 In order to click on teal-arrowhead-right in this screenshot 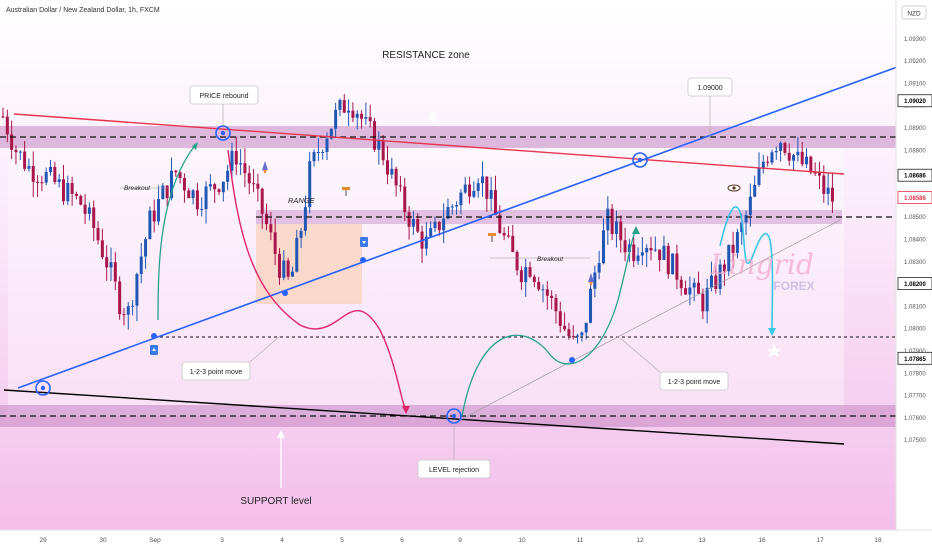, I will do `click(636, 230)`.